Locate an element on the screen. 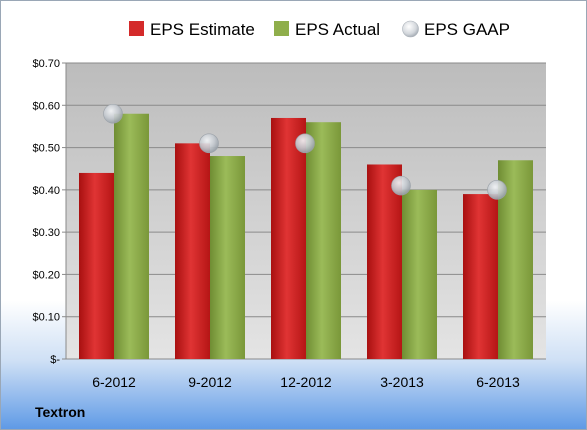 This screenshot has height=430, width=587. x-tick-label: 6-2013 is located at coordinates (498, 382).